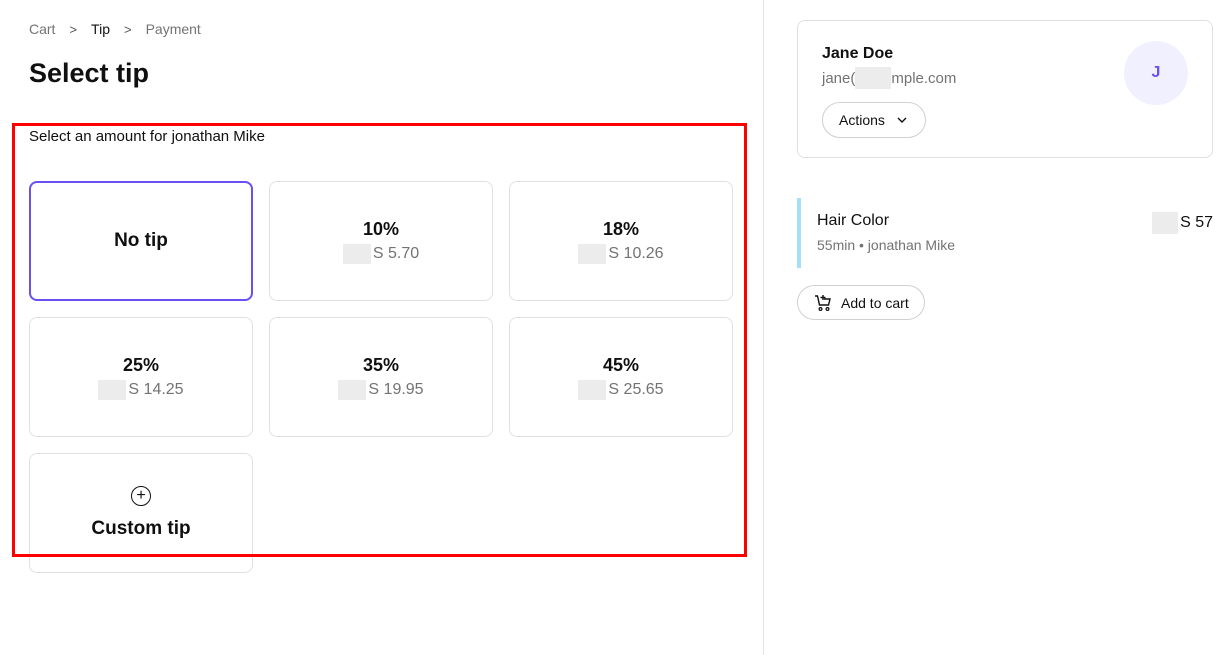 The height and width of the screenshot is (655, 1231). What do you see at coordinates (396, 253) in the screenshot?
I see `tip-amount-value: S 5.70` at bounding box center [396, 253].